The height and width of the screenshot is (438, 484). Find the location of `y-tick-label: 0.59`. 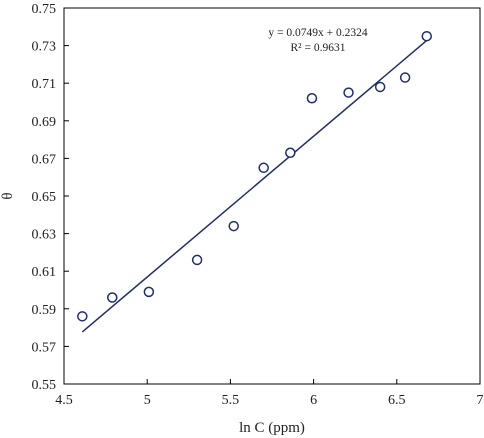

y-tick-label: 0.59 is located at coordinates (44, 310).